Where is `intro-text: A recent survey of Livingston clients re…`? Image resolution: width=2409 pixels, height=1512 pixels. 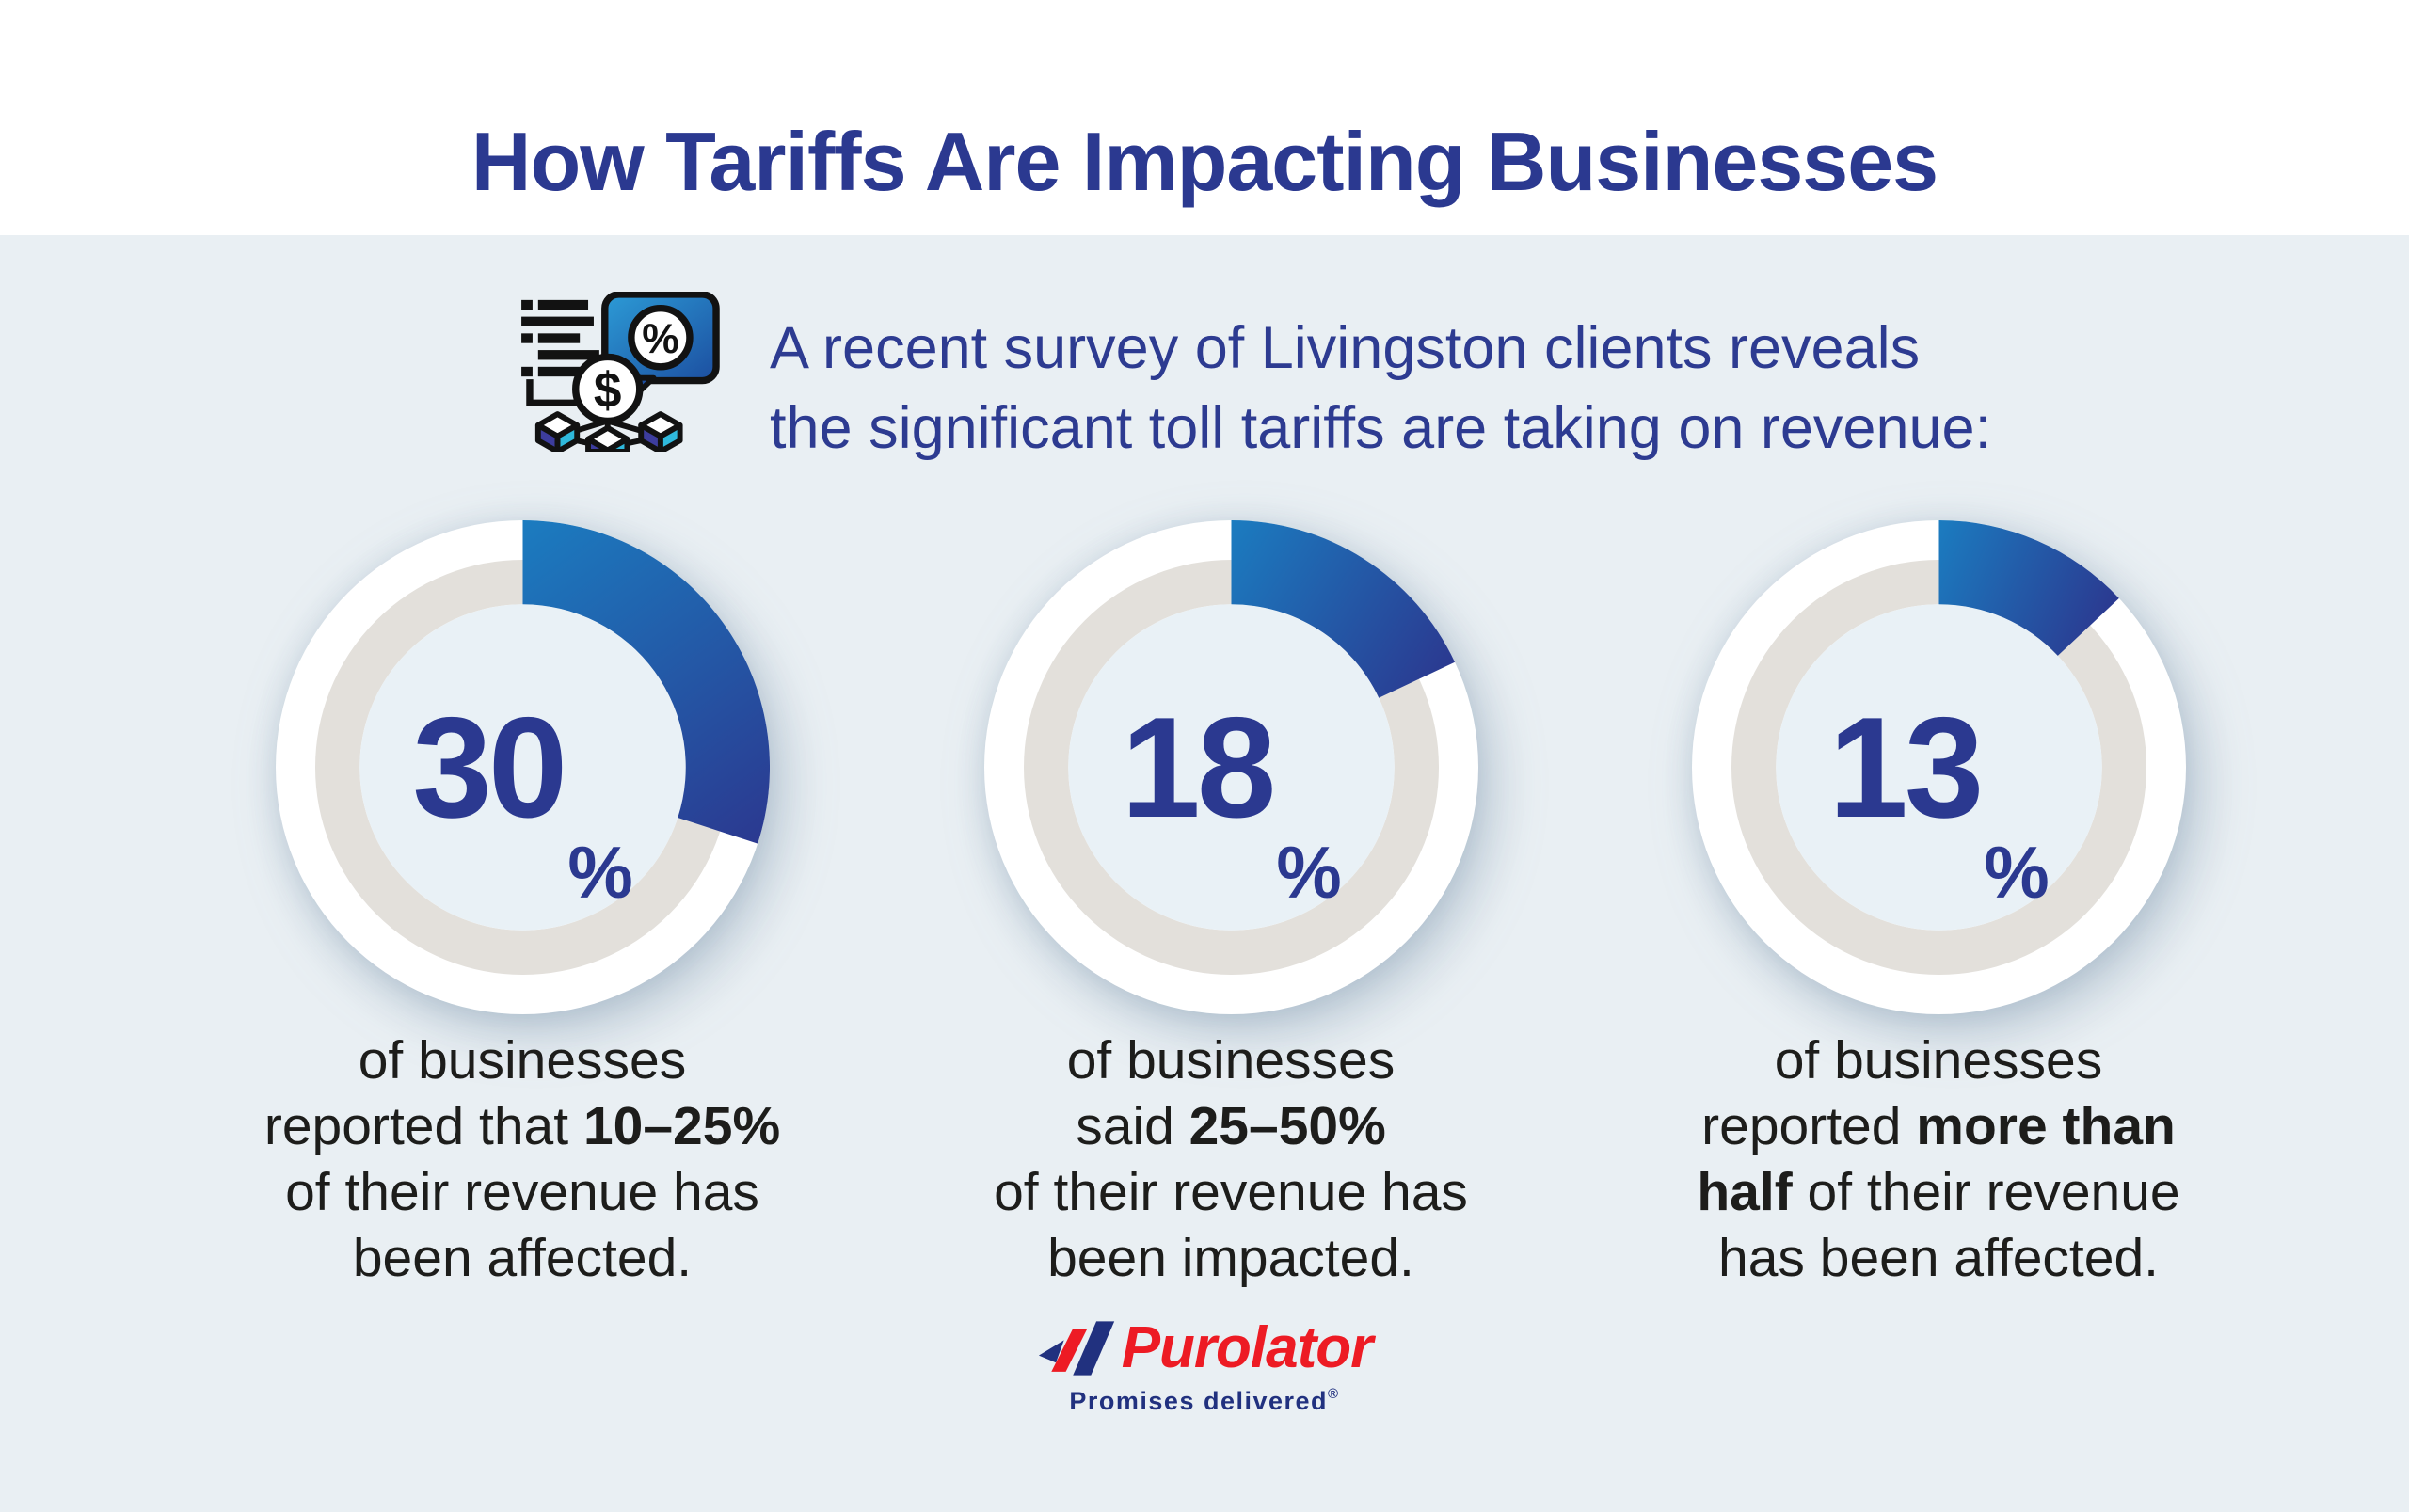
intro-text: A recent survey of Livingston clients re… is located at coordinates (1381, 389).